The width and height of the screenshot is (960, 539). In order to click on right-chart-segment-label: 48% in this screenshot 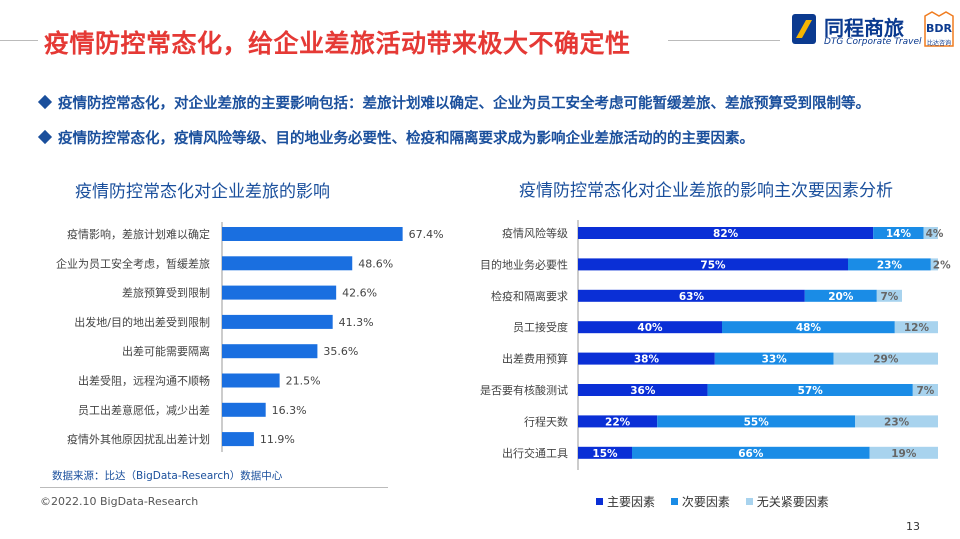, I will do `click(809, 328)`.